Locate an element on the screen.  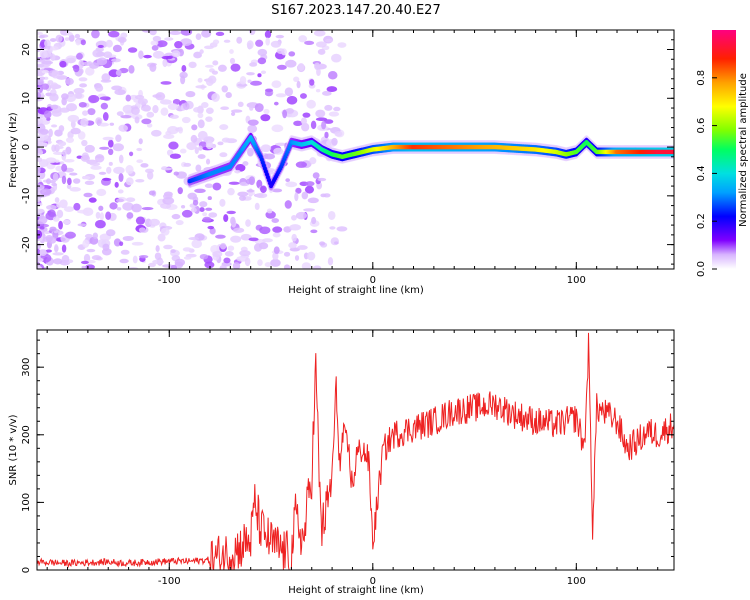
colorbar-tick-label: 0.4 is located at coordinates (701, 173).